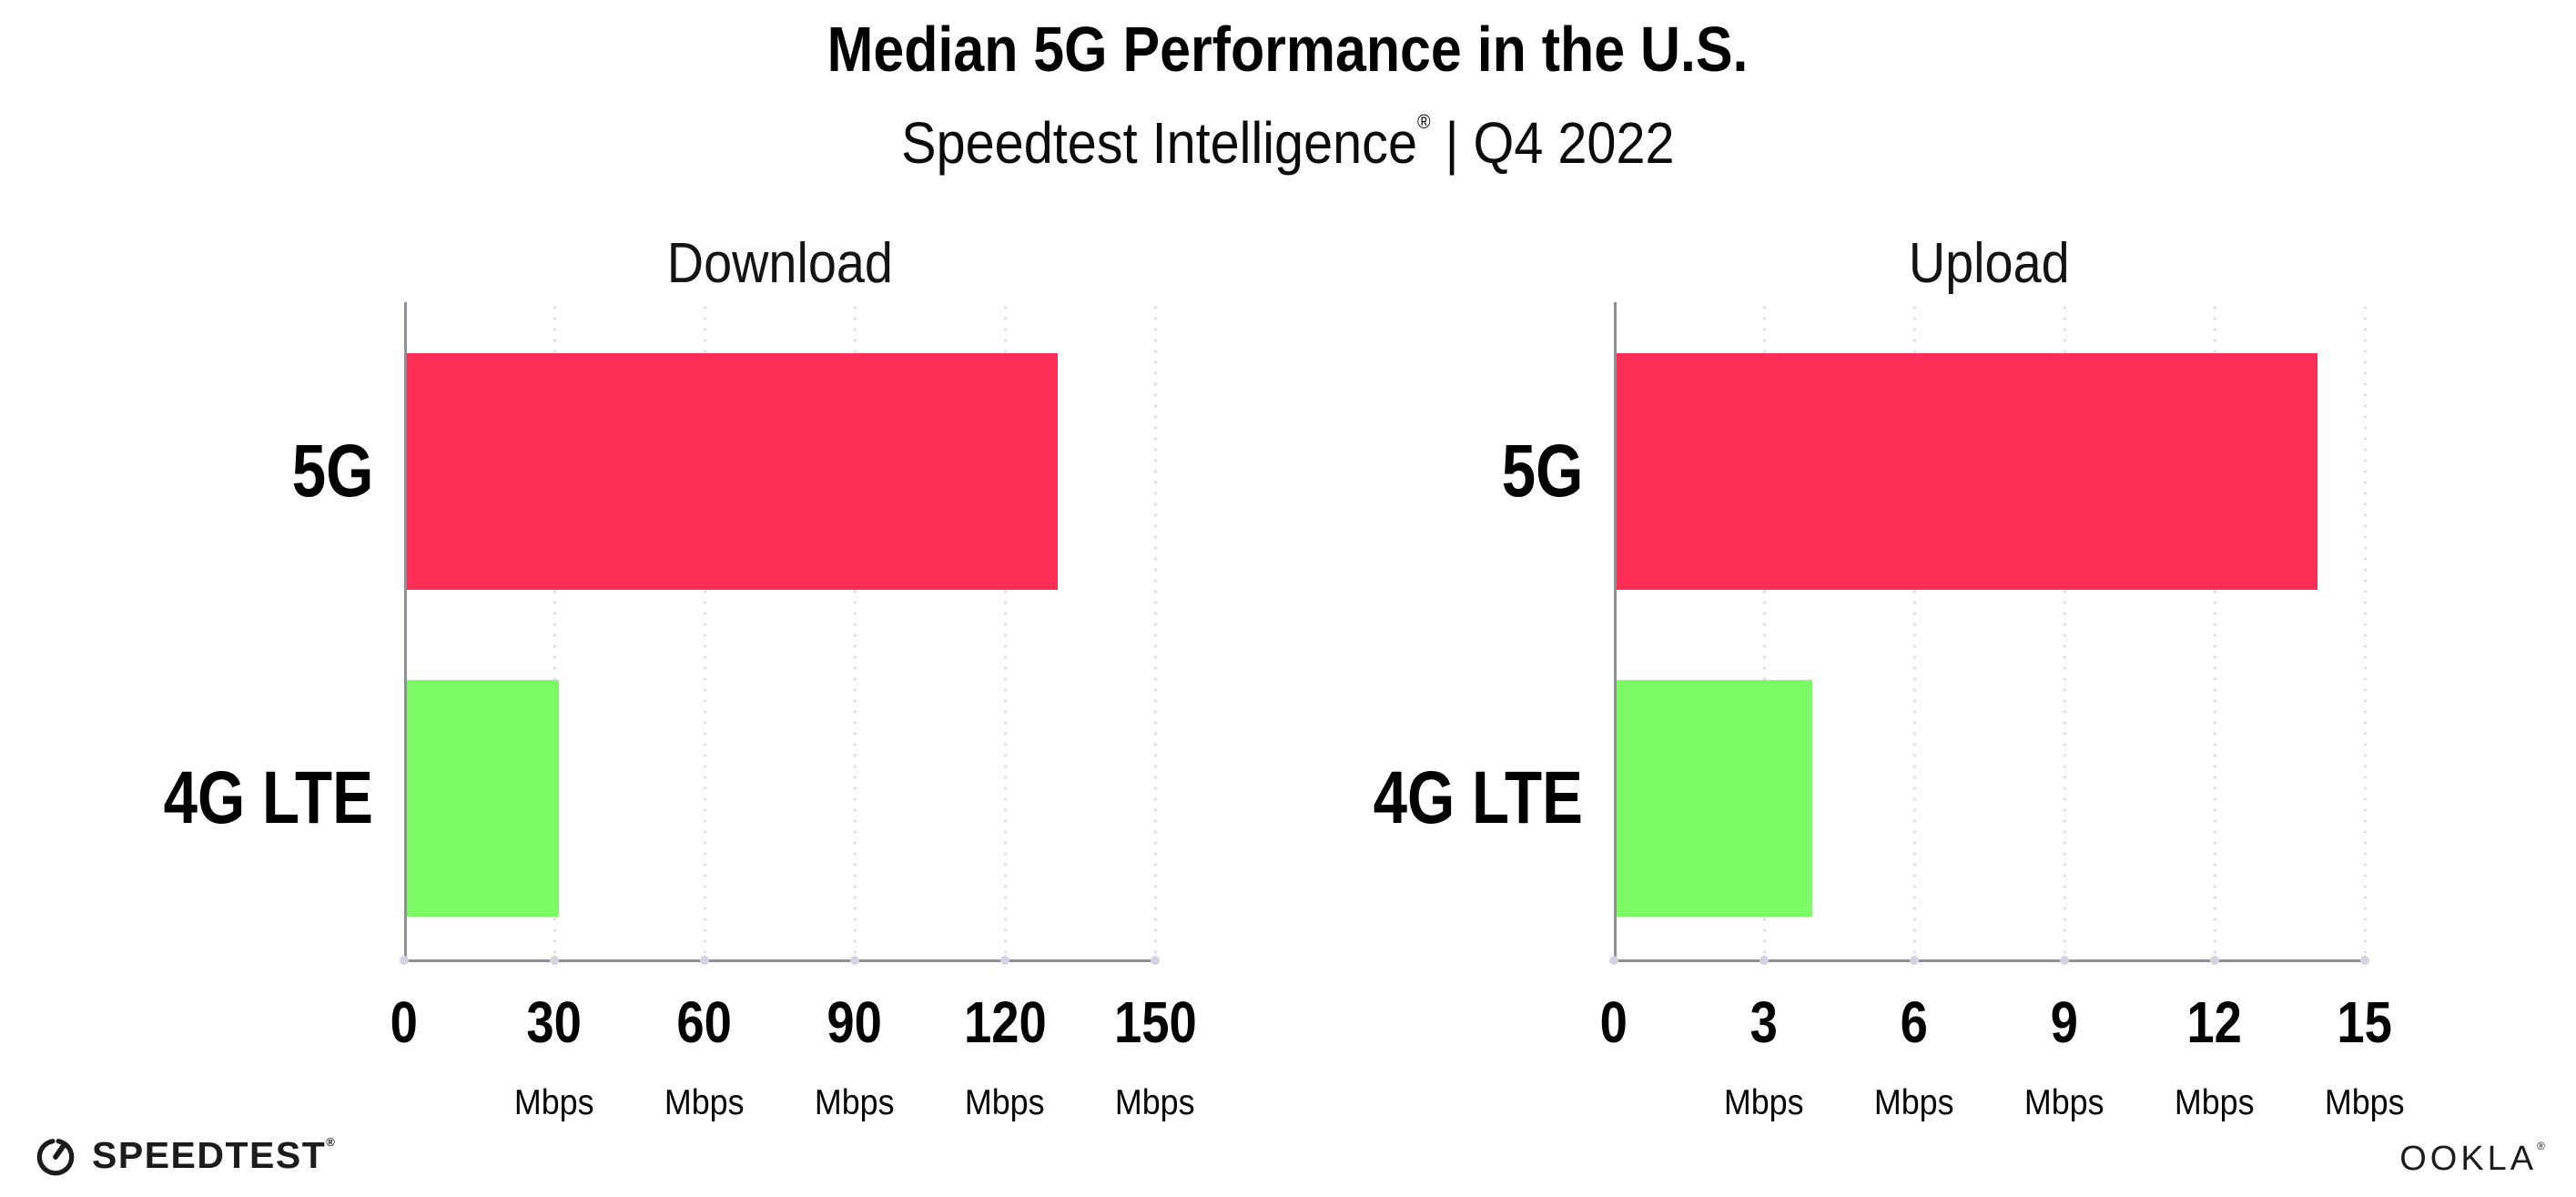 This screenshot has width=2576, height=1197. What do you see at coordinates (2365, 1022) in the screenshot?
I see `tick-value: 15` at bounding box center [2365, 1022].